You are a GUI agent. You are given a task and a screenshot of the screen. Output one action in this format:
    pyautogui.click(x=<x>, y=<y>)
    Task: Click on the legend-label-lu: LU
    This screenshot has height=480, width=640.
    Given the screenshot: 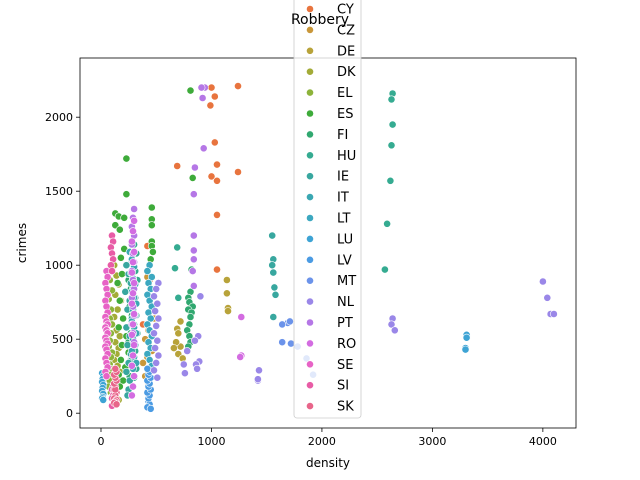 What is the action you would take?
    pyautogui.click(x=345, y=239)
    